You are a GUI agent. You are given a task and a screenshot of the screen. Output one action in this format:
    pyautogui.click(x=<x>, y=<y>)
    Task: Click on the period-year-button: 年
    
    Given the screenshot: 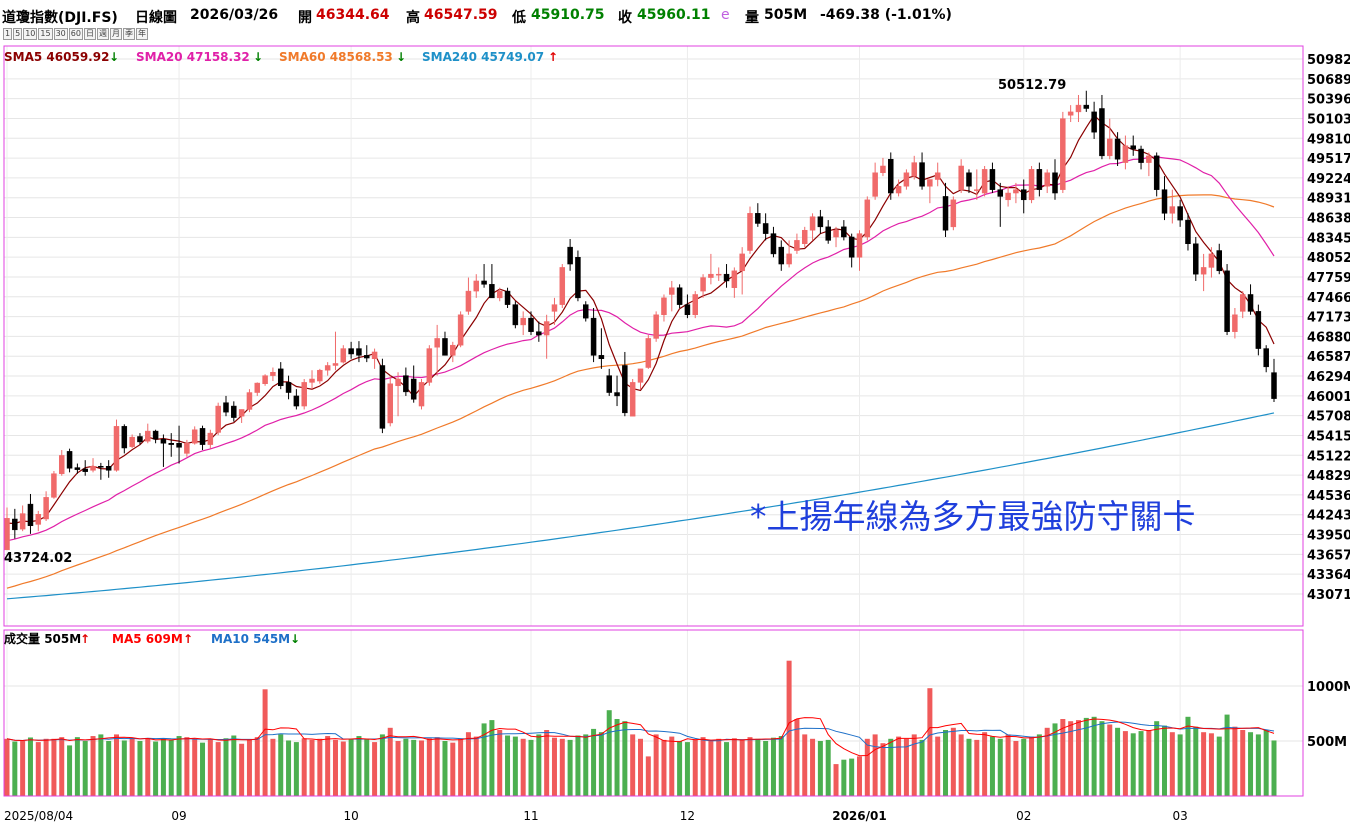 What is the action you would take?
    pyautogui.click(x=141, y=34)
    